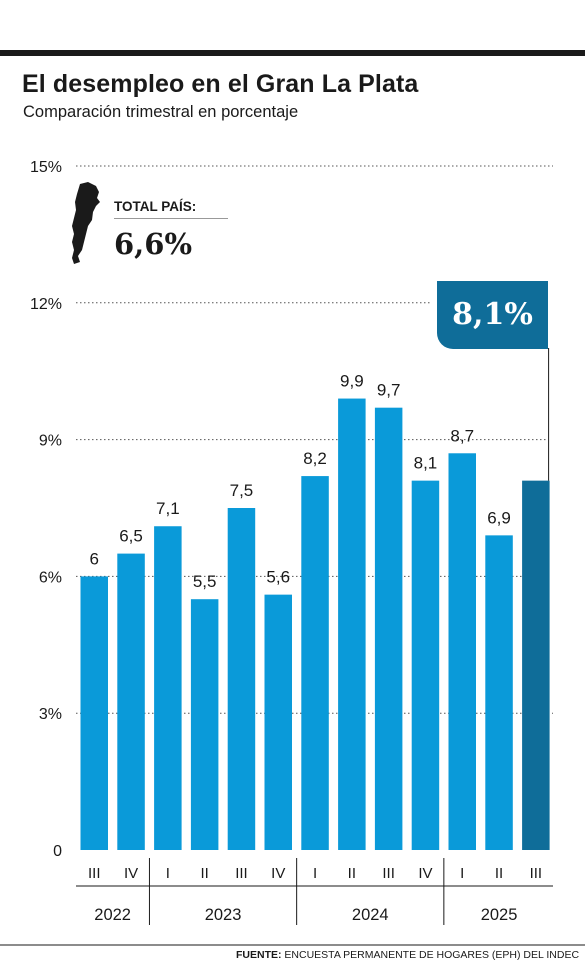  What do you see at coordinates (223, 915) in the screenshot?
I see `year-label: 2023` at bounding box center [223, 915].